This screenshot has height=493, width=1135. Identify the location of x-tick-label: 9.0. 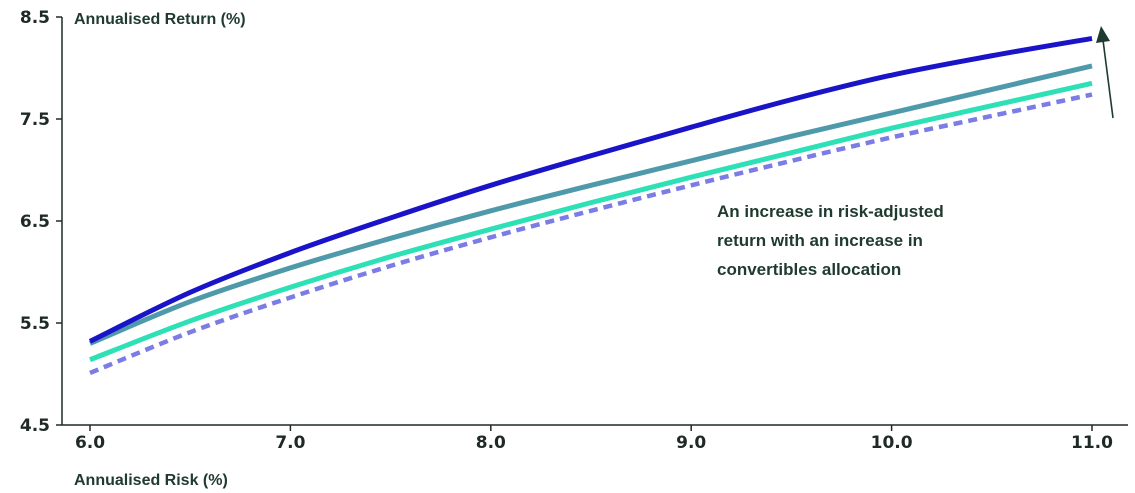
(691, 443).